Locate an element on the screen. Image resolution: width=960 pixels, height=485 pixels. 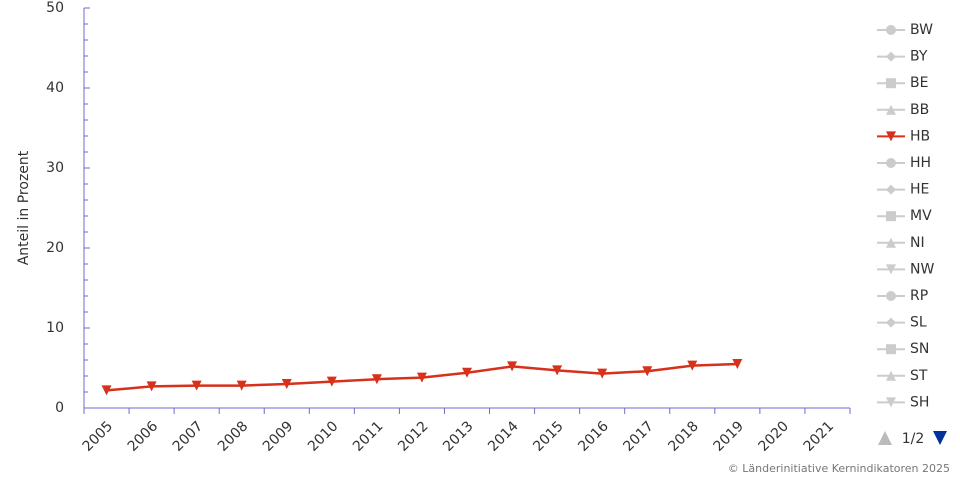
legend-prev is located at coordinates (885, 438).